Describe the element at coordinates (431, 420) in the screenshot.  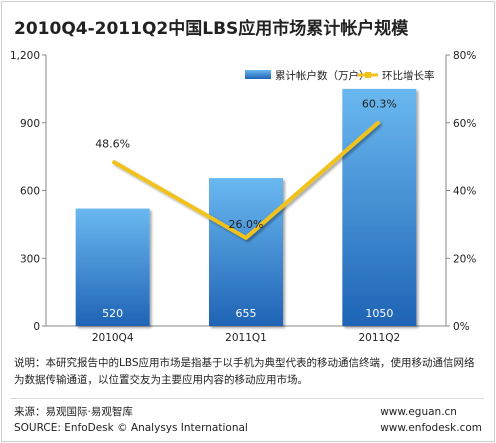
I see `url-block: www.eguan.cn www.enfodesk.com` at that location.